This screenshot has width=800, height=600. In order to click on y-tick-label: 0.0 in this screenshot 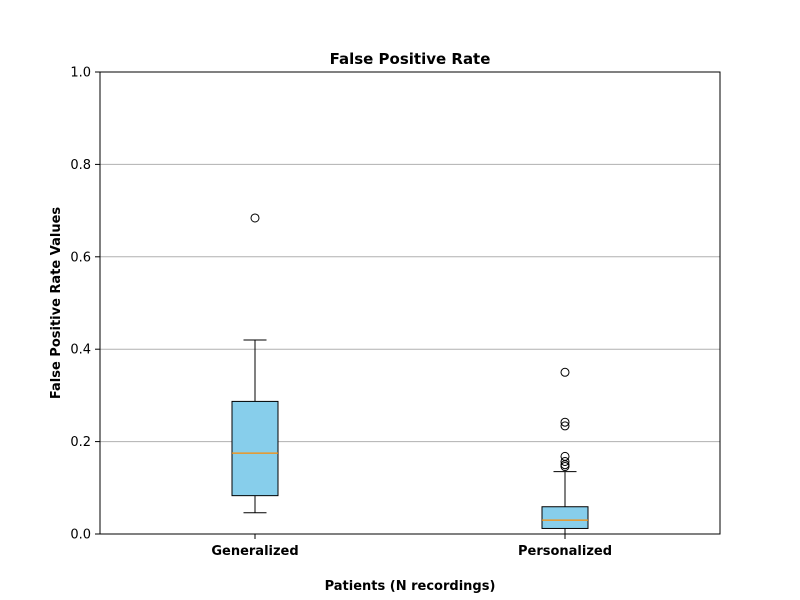, I will do `click(80, 535)`.